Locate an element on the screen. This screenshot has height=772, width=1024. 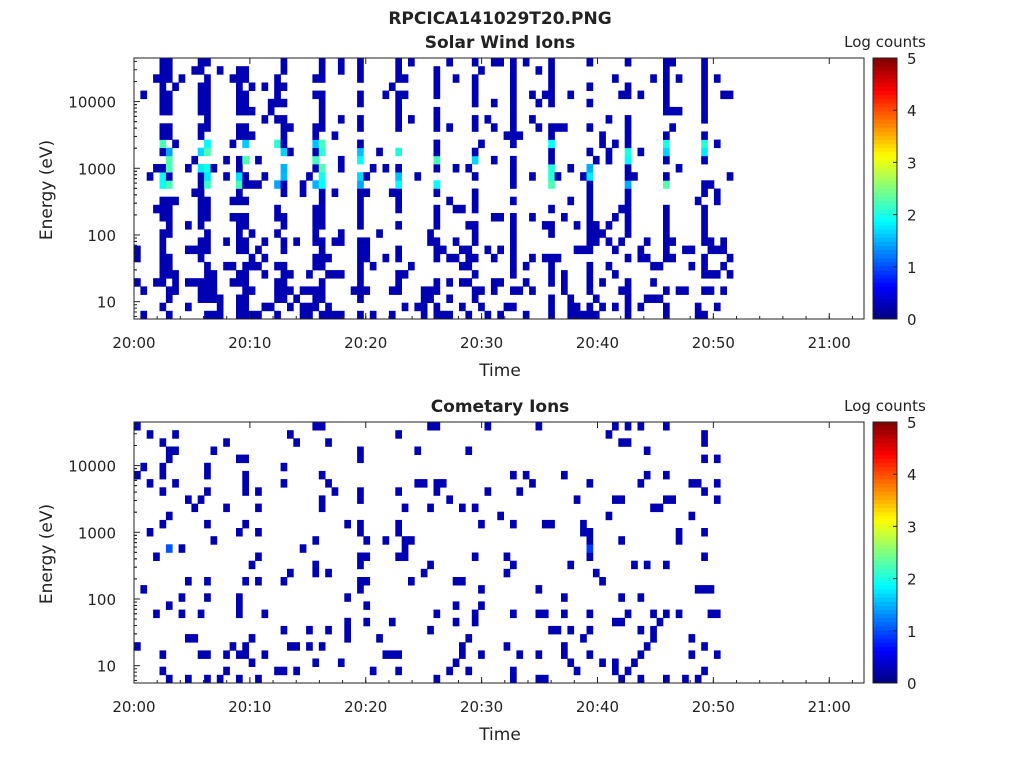
colorbar-tick-label: 0 is located at coordinates (912, 320).